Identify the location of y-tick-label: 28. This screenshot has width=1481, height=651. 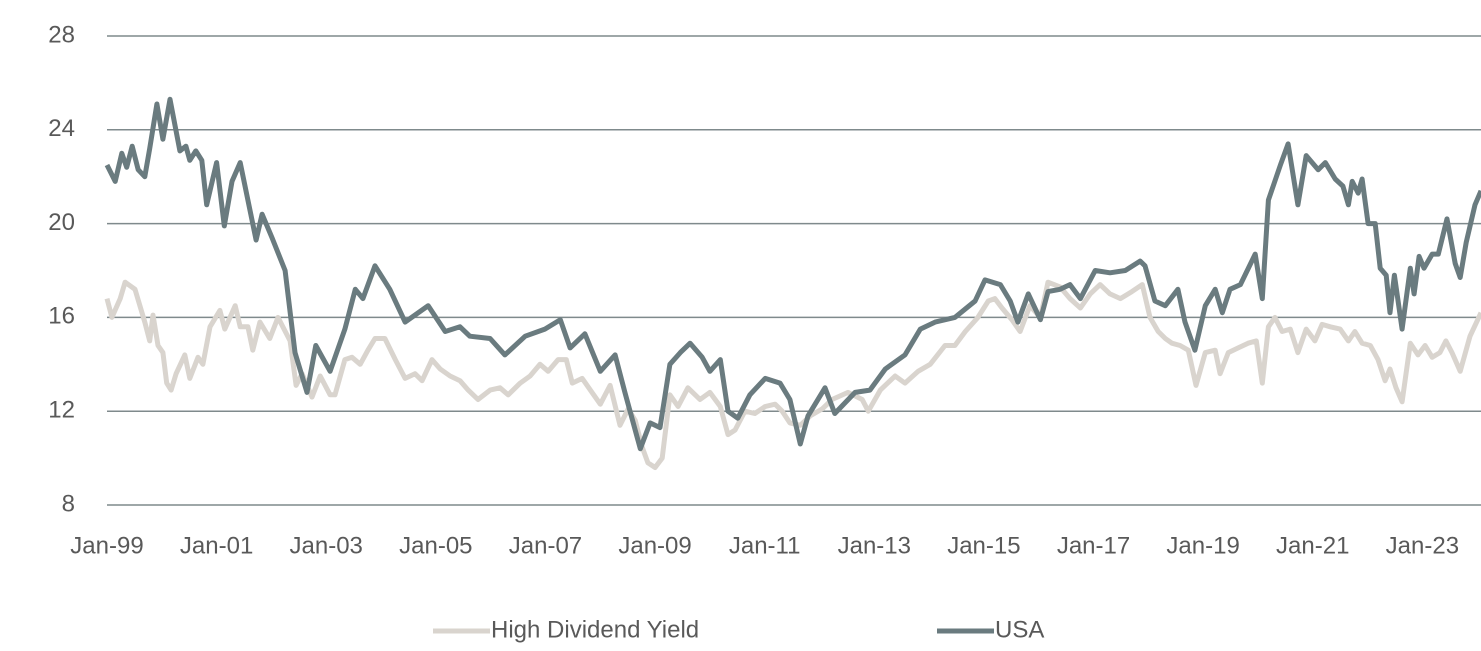
(61, 34).